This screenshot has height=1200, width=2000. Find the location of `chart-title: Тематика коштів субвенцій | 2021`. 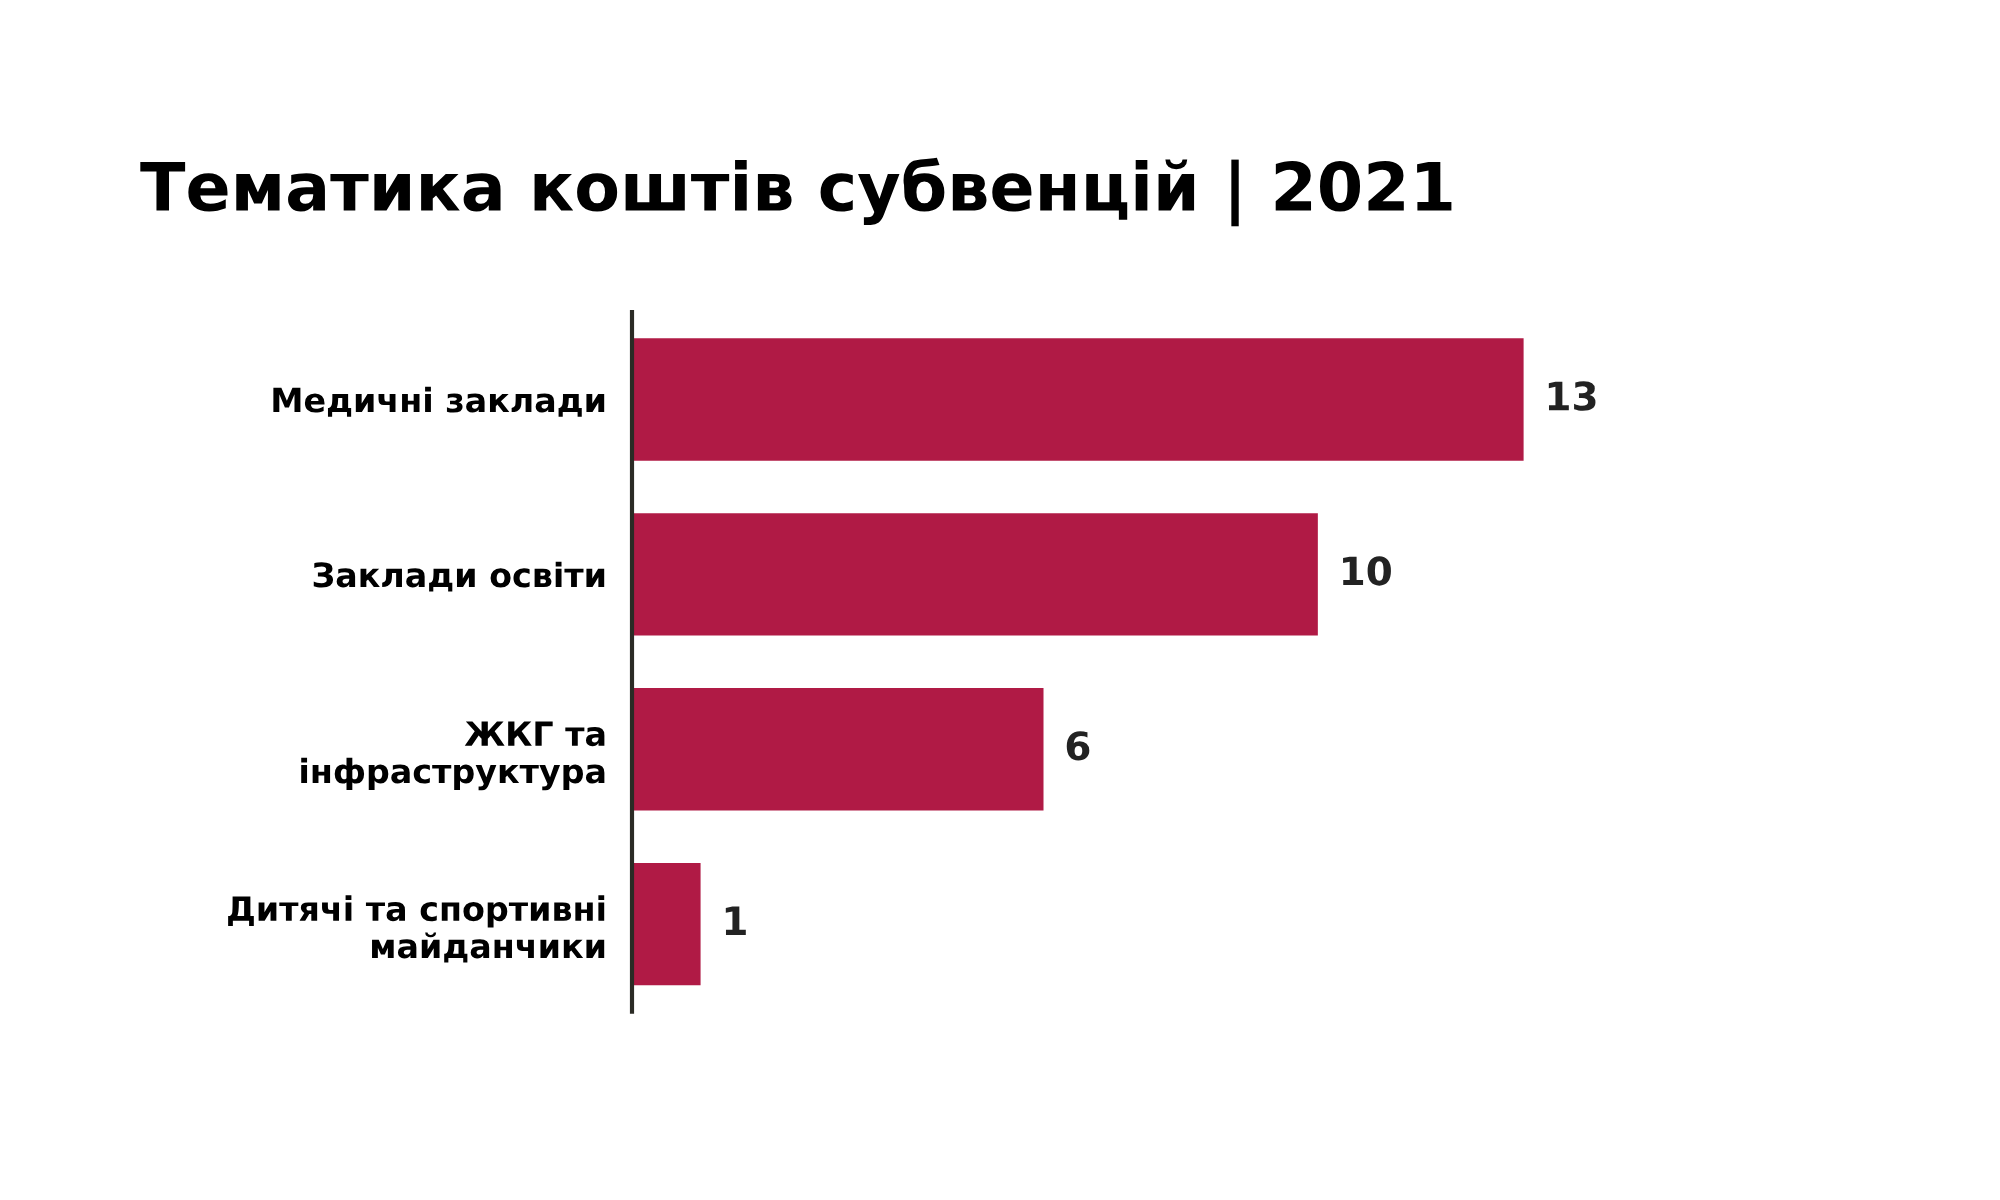

chart-title: Тематика коштів субвенцій | 2021 is located at coordinates (796, 192).